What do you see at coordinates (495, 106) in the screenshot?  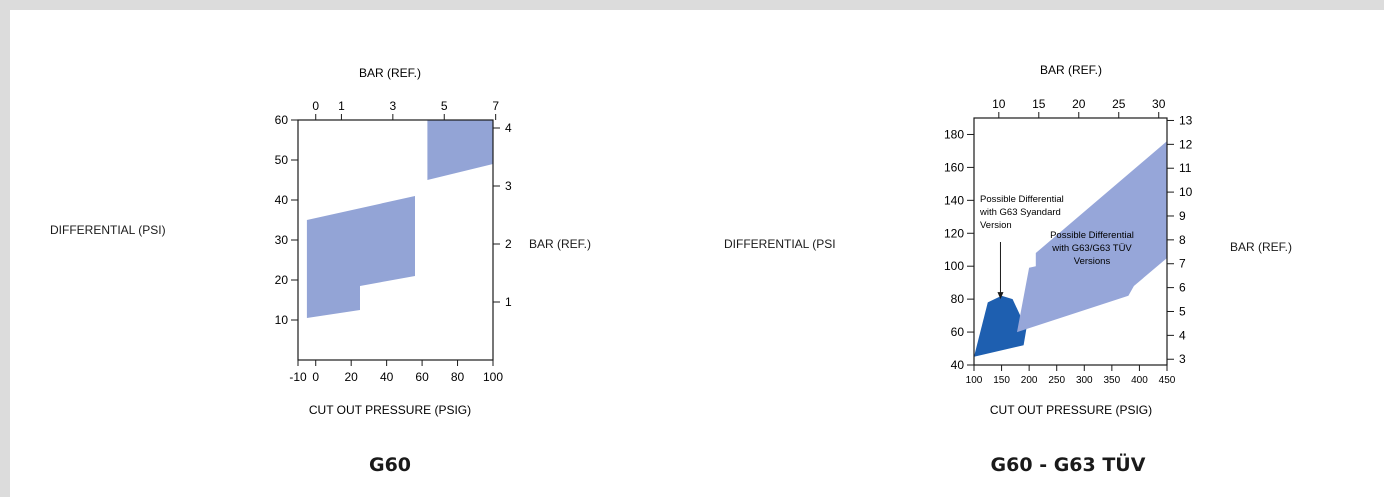 I see `x2-tick-label: 7` at bounding box center [495, 106].